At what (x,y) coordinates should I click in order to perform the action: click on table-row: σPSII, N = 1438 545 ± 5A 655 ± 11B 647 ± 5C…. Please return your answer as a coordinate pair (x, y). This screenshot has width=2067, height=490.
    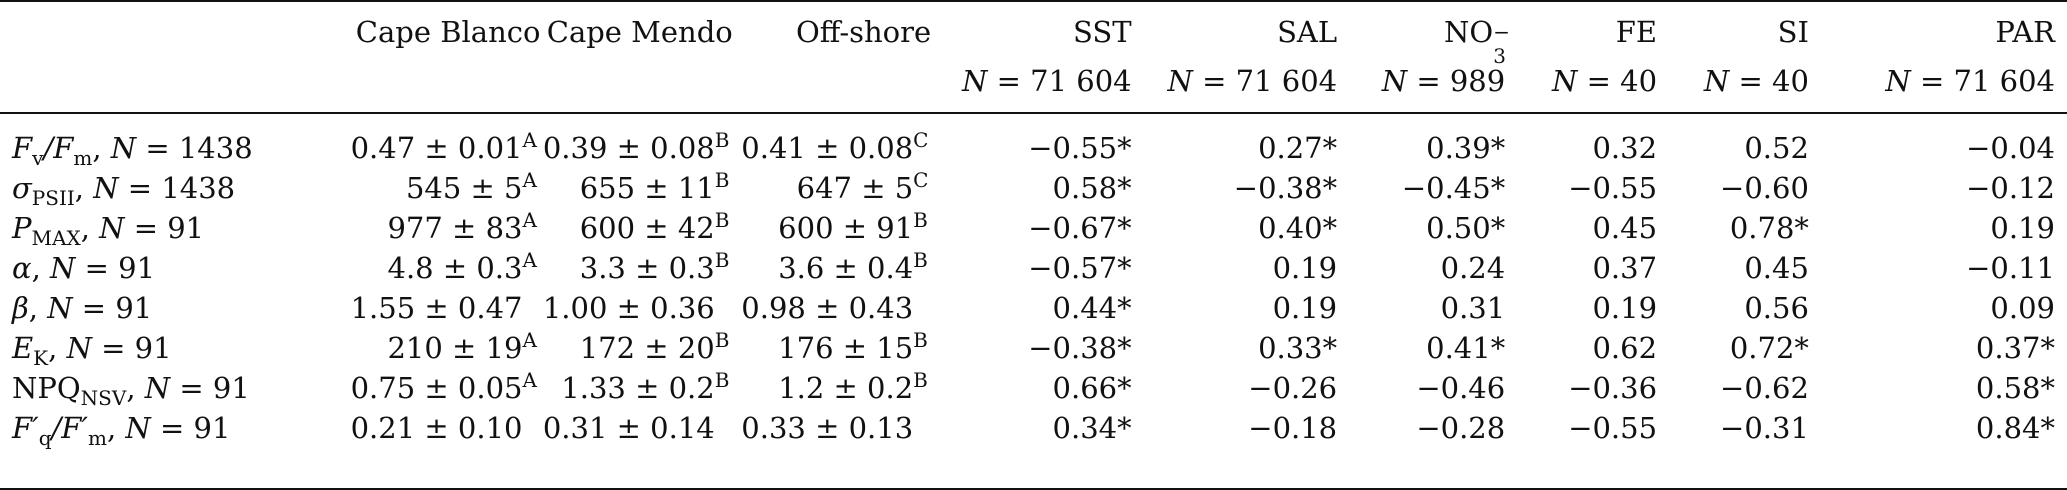
    Looking at the image, I should click on (1033, 188).